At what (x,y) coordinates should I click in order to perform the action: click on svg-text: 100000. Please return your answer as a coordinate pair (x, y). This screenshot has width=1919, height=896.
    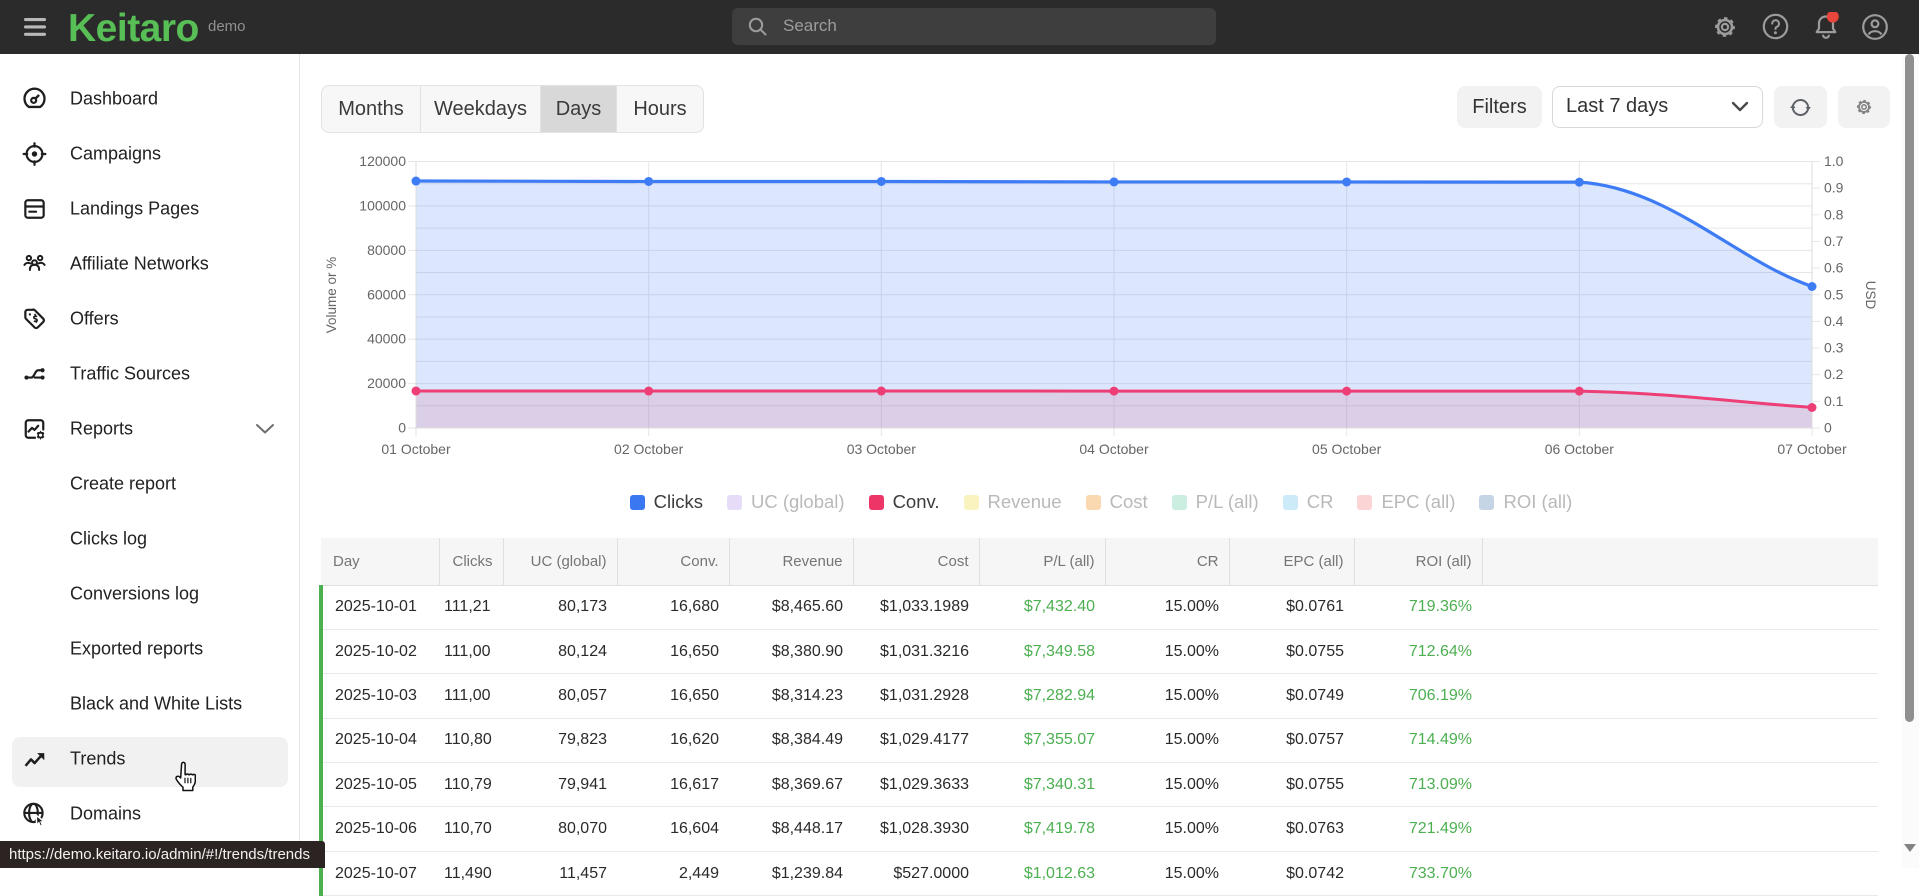
    Looking at the image, I should click on (382, 205).